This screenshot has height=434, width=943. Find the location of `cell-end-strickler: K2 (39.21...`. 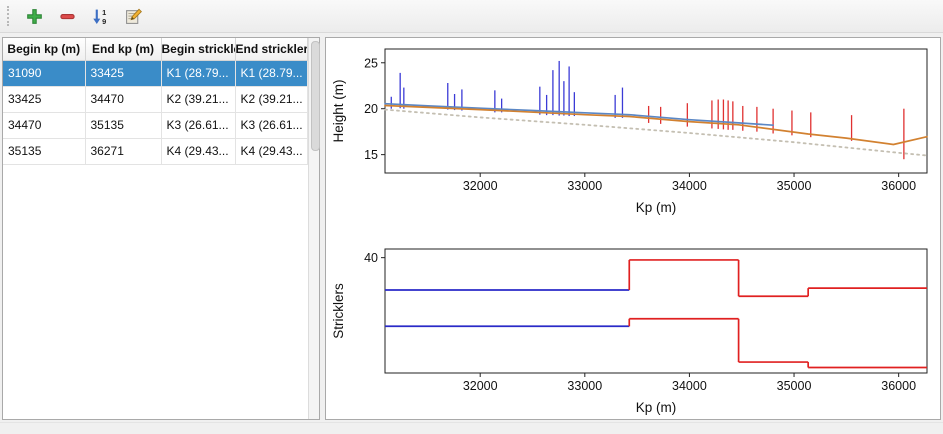

cell-end-strickler: K2 (39.21... is located at coordinates (271, 99).